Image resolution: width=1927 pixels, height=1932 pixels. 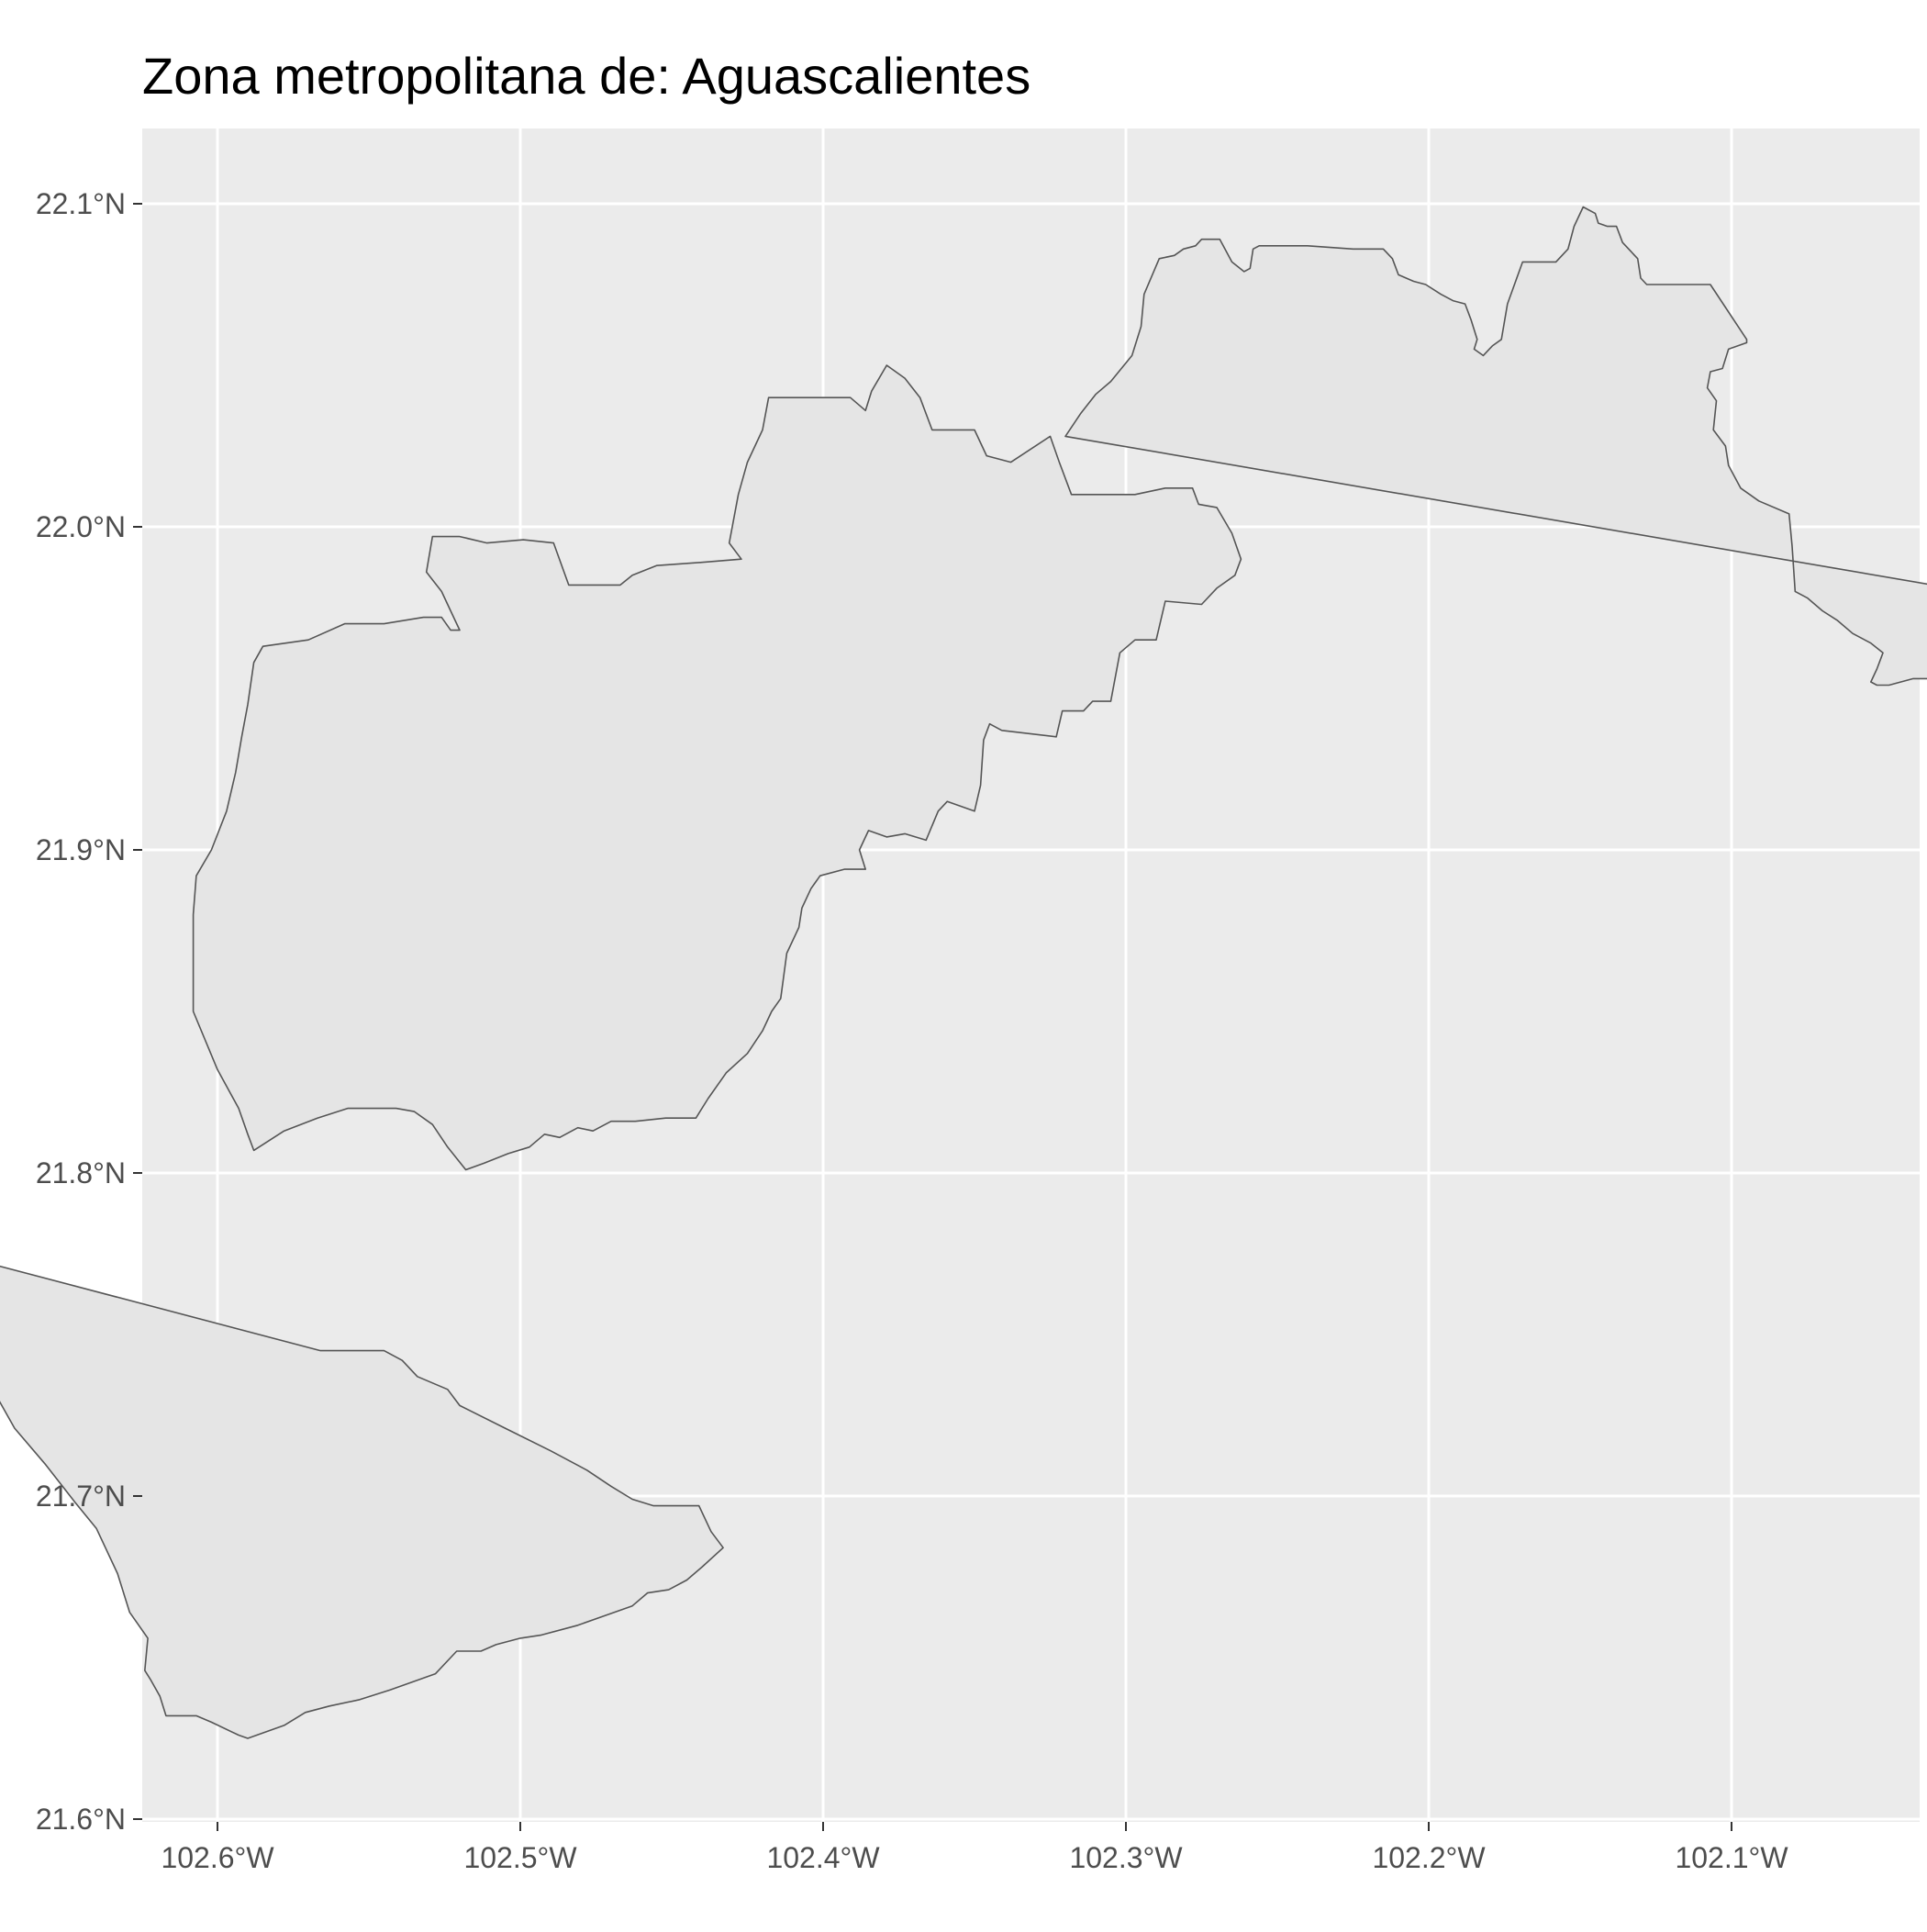 I want to click on y-tick-label: 21.7°N, so click(x=81, y=1496).